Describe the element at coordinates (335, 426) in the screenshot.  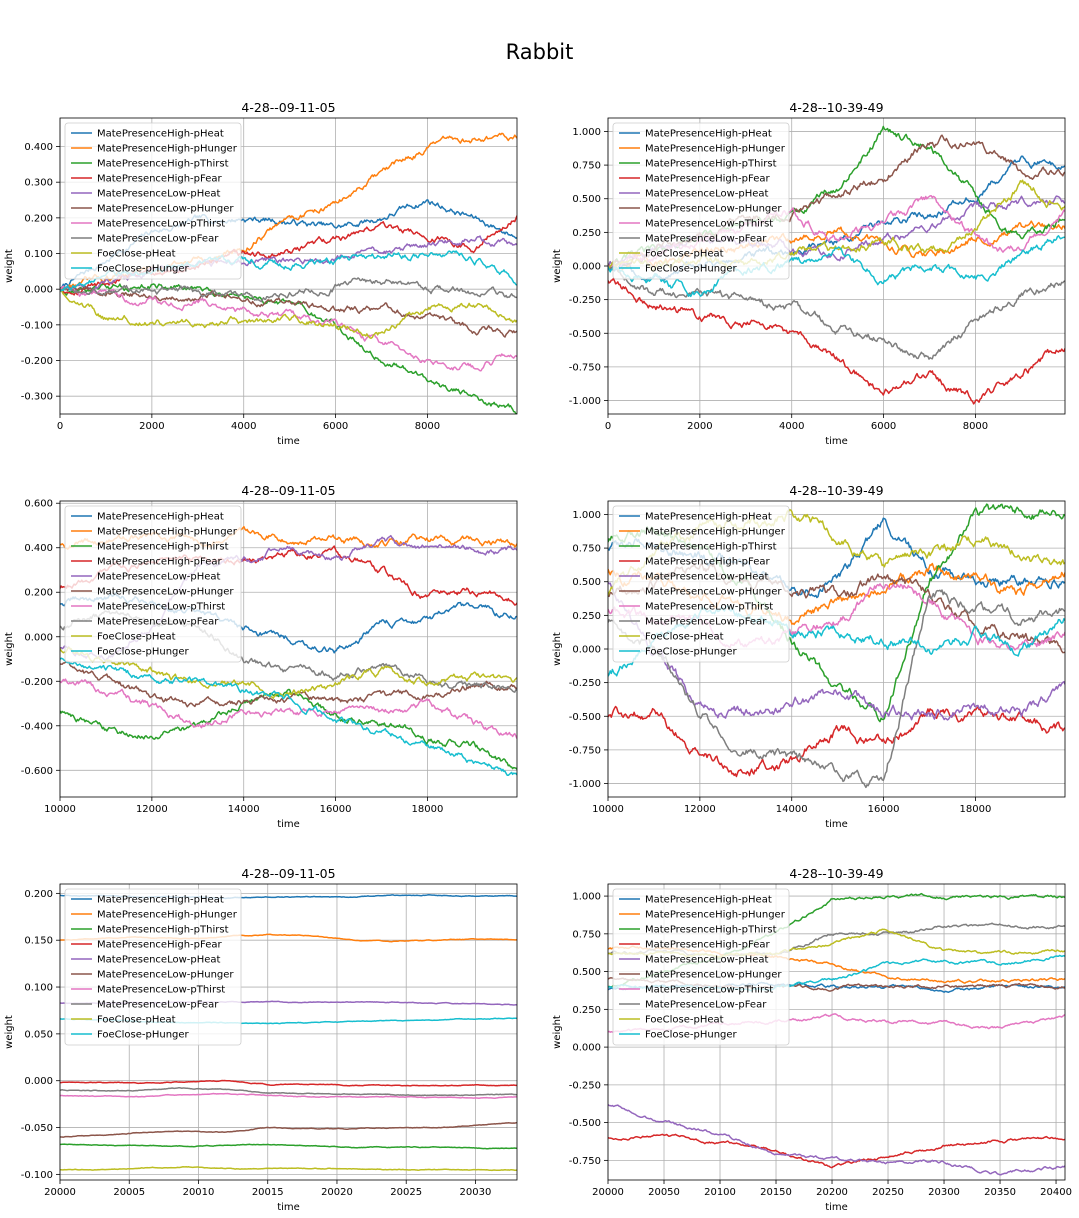
I see `x-tick-label: 6000` at that location.